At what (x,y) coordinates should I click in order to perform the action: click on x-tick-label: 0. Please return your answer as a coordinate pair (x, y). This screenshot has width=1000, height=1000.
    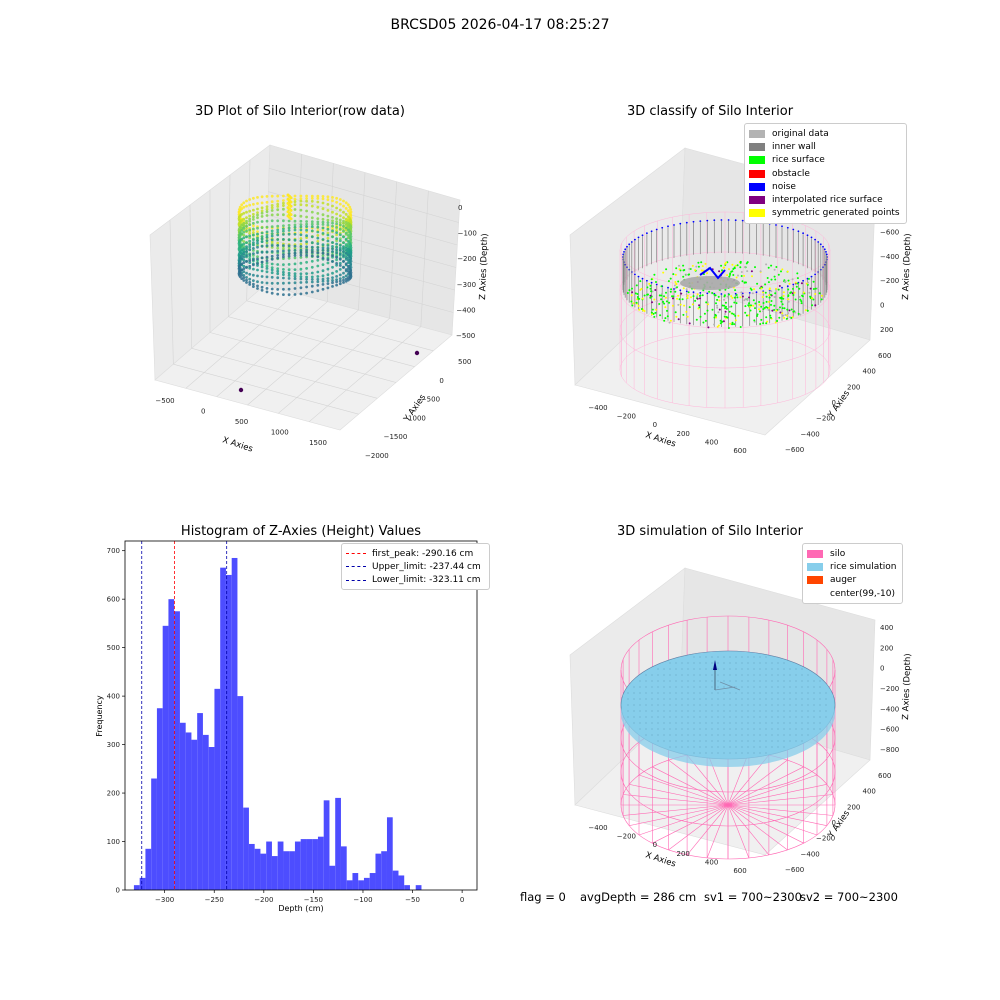
    Looking at the image, I should click on (655, 425).